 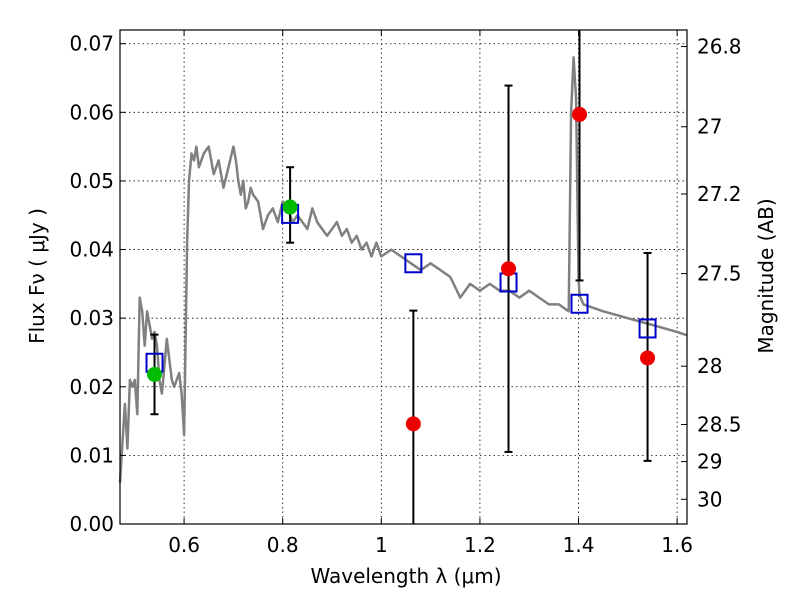 What do you see at coordinates (91, 44) in the screenshot?
I see `y-tick-label: 0.07` at bounding box center [91, 44].